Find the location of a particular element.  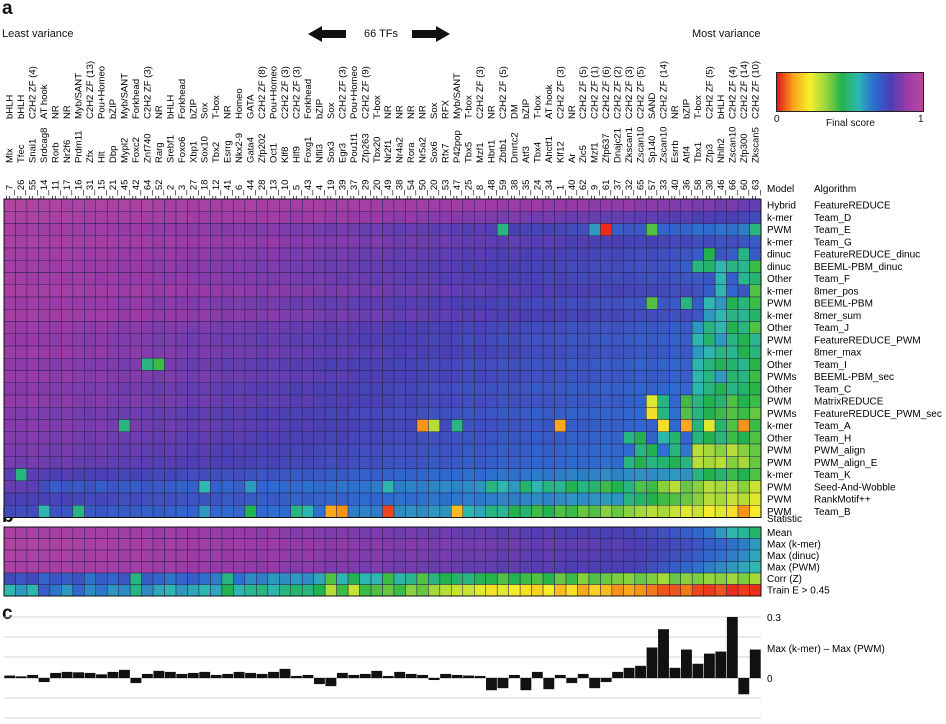

row-model-label: PWM is located at coordinates (779, 402).